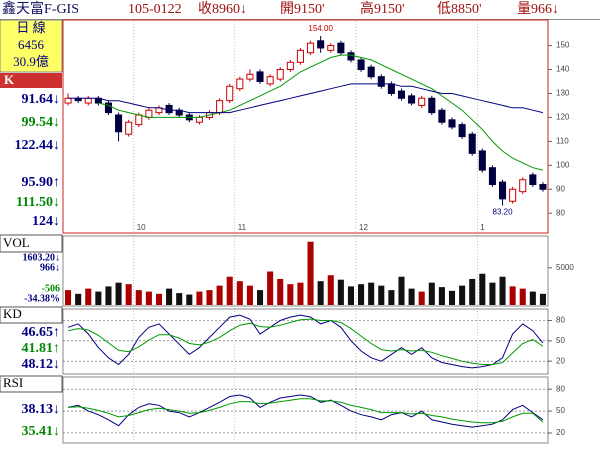  What do you see at coordinates (302, 9) in the screenshot?
I see `open-price: 開9150'` at bounding box center [302, 9].